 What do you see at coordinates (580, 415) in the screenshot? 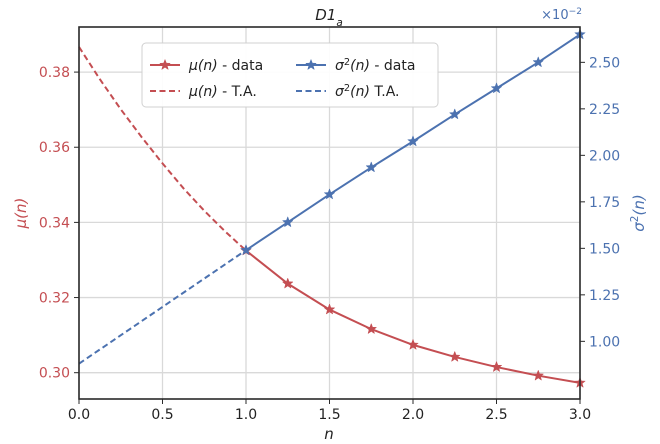
I see `x-tick-label: 3.0` at bounding box center [580, 415].